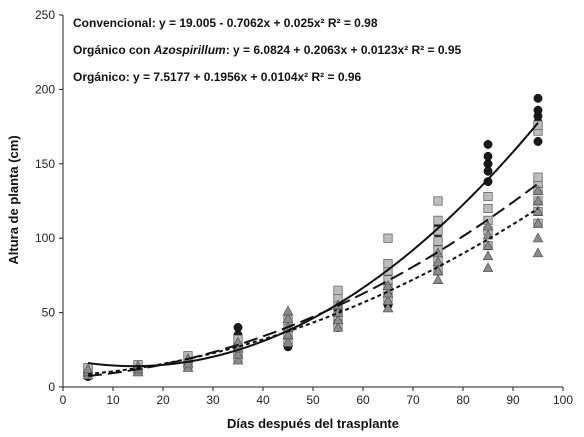  I want to click on x-tick-label: 70, so click(413, 400).